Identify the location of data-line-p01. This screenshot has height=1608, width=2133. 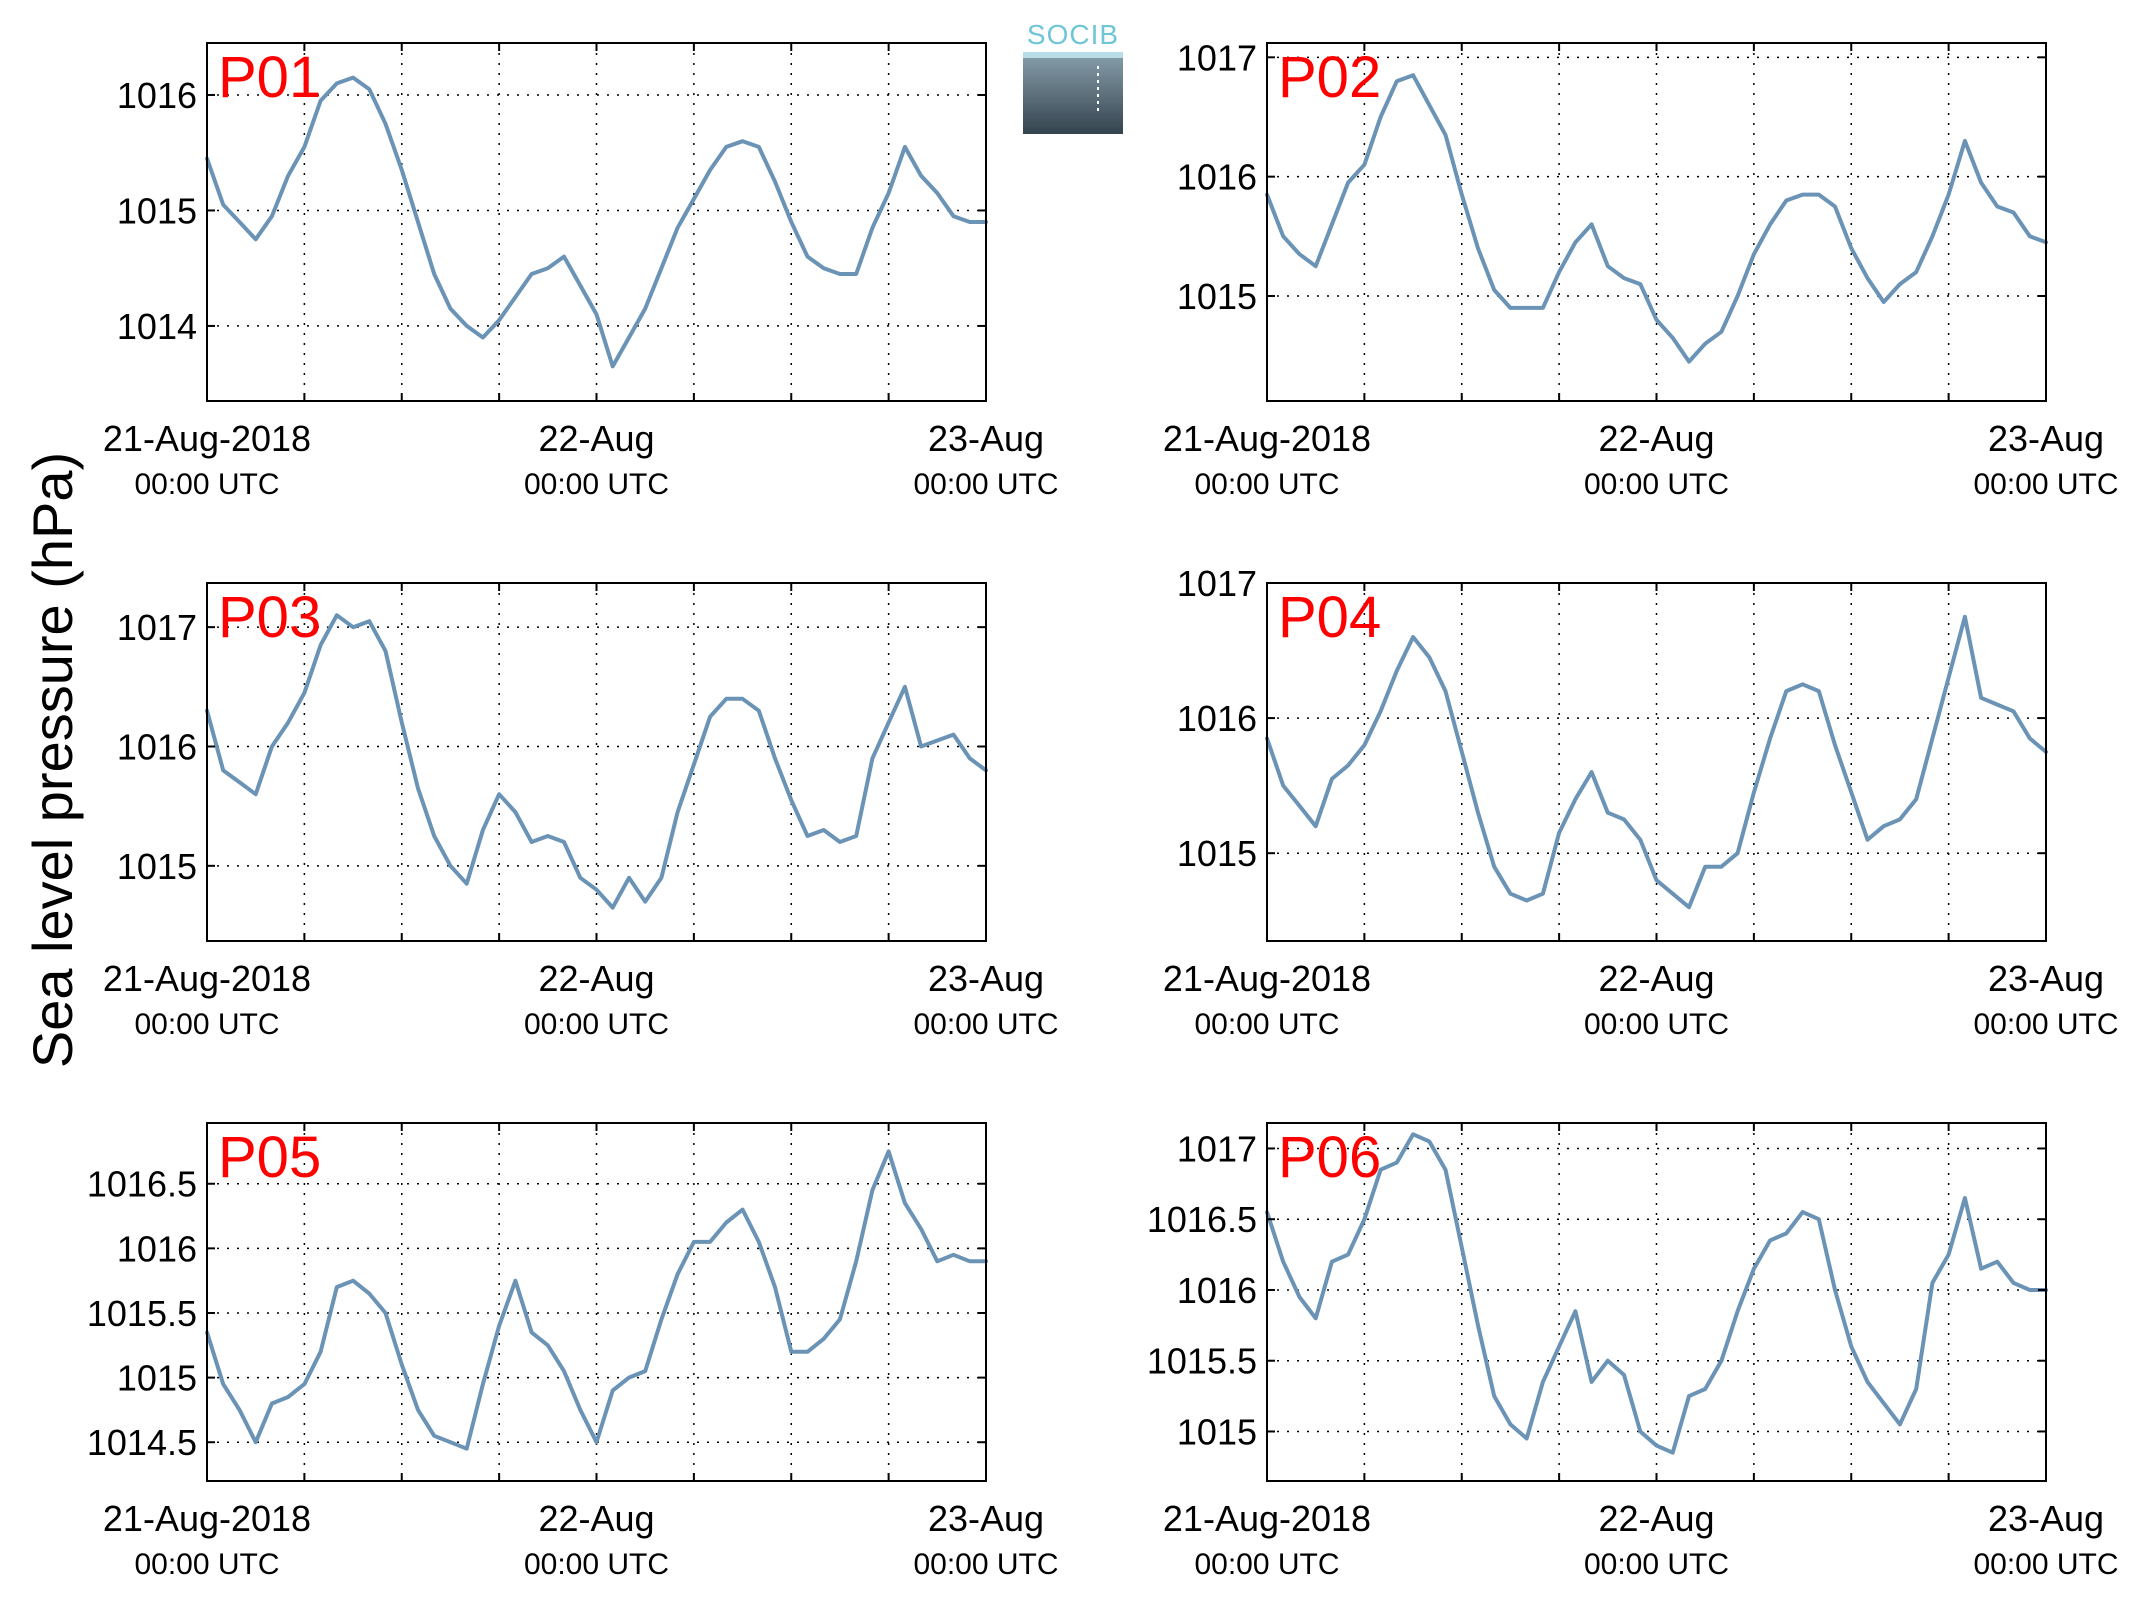
(596, 222).